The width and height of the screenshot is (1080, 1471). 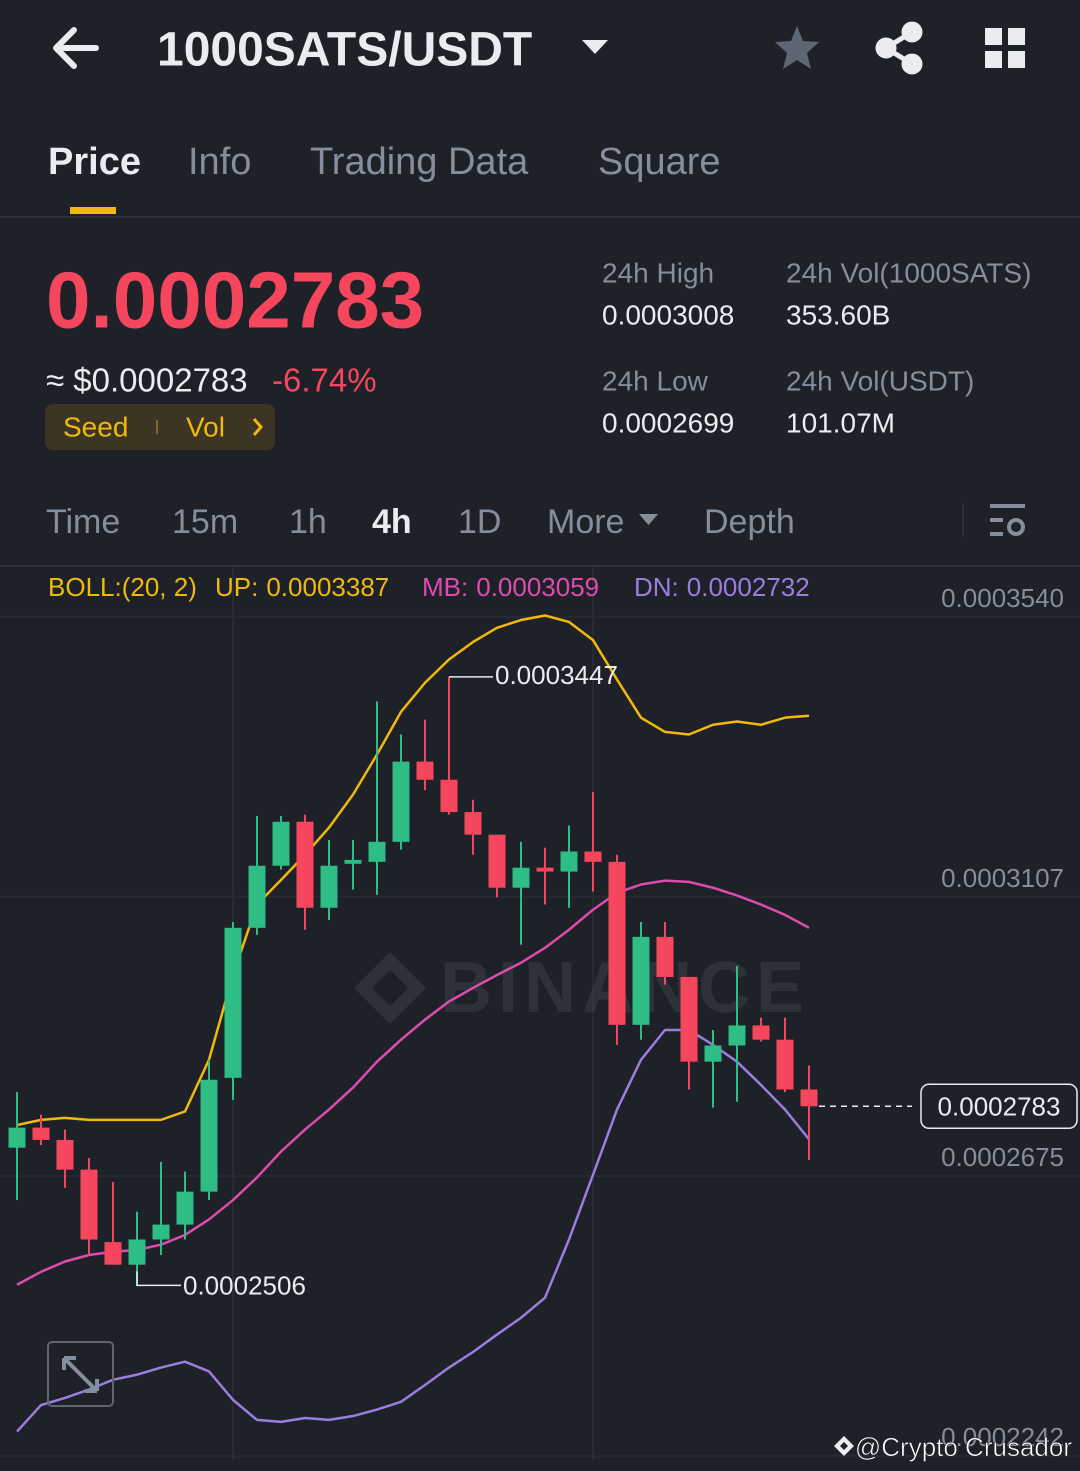 I want to click on expand-frame, so click(x=80, y=1374).